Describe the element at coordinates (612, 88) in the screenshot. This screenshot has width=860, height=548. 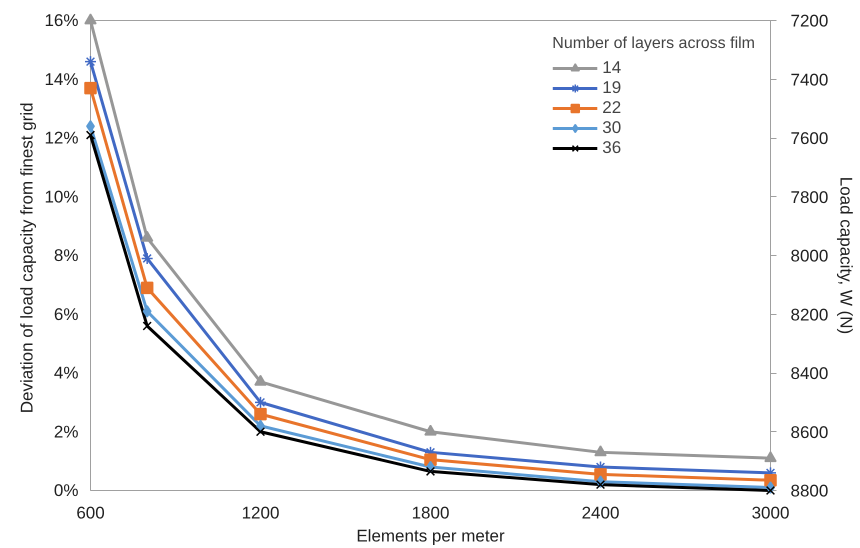
I see `legend-label: 19` at that location.